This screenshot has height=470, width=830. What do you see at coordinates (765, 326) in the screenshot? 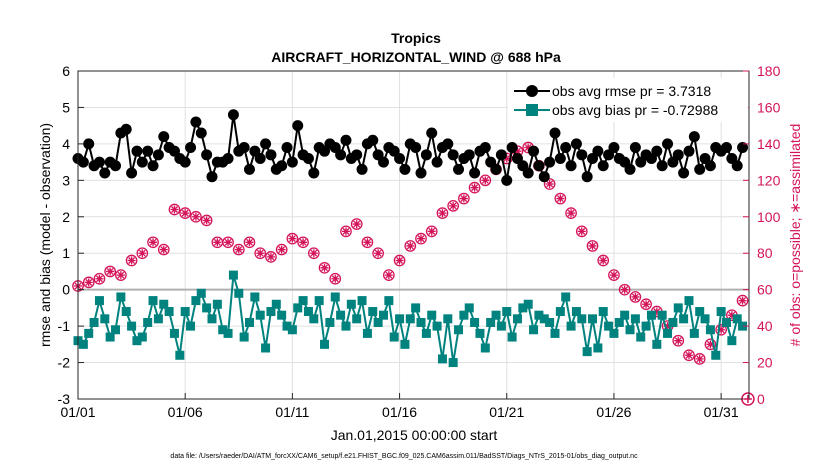
I see `y-right-tick-label: 40` at bounding box center [765, 326].